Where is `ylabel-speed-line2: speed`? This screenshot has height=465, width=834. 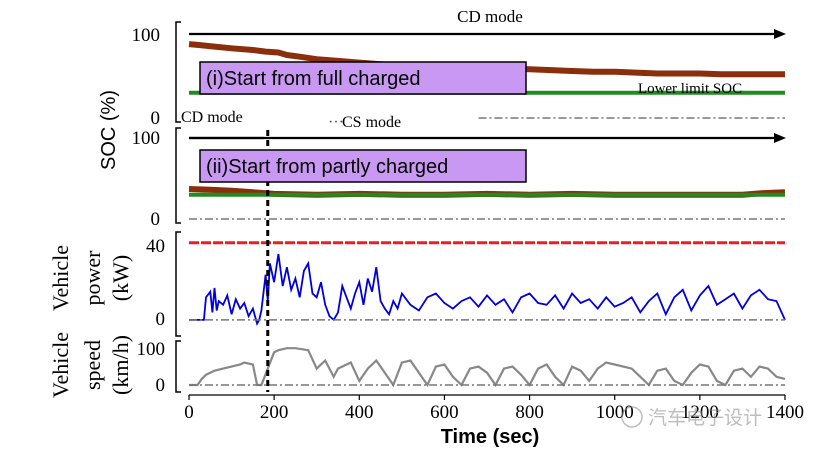
ylabel-speed-line2: speed is located at coordinates (92, 365).